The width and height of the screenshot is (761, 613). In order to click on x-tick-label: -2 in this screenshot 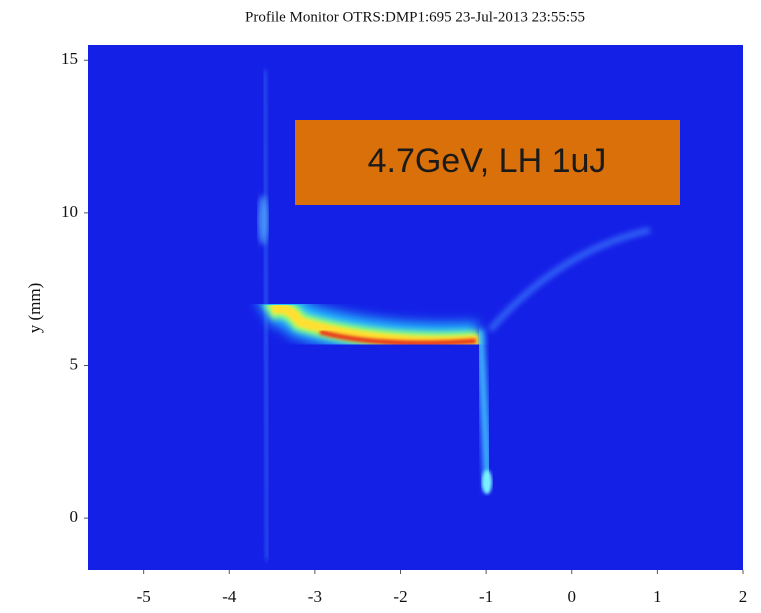, I will do `click(400, 596)`.